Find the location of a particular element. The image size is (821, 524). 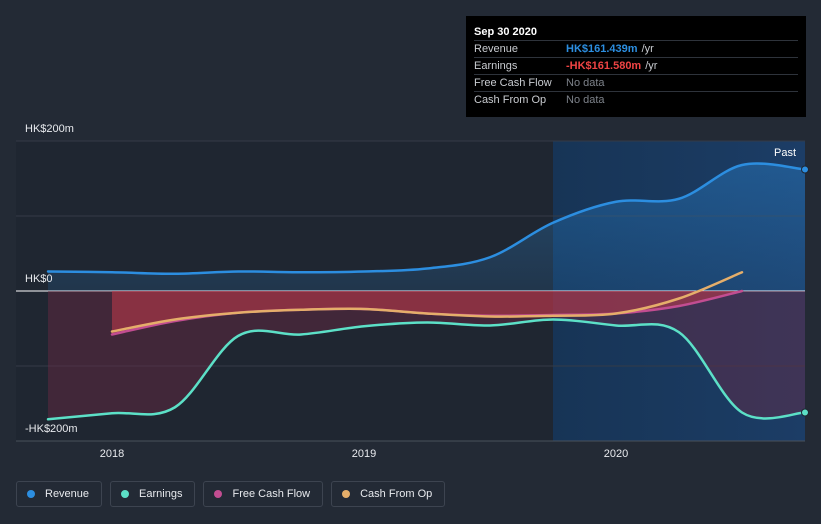

legend-item-free-cash-flow: Free Cash Flow is located at coordinates (263, 494).